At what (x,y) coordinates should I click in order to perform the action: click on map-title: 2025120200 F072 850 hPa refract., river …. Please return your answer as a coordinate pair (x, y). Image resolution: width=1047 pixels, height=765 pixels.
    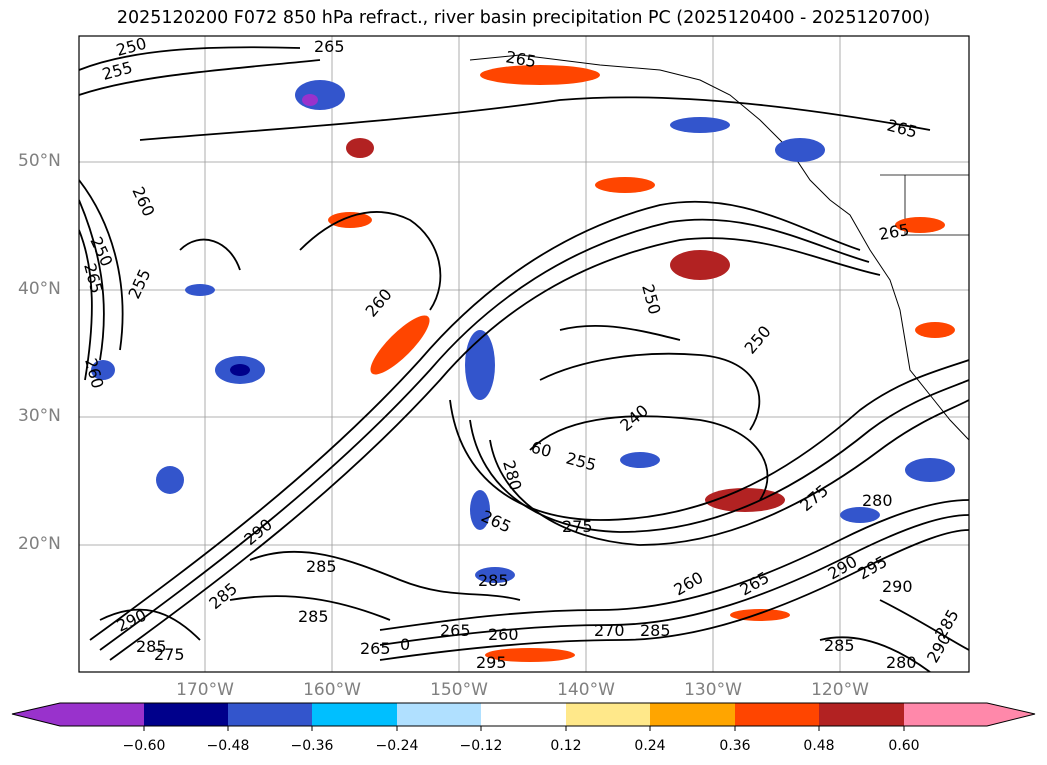
    Looking at the image, I should click on (523, 18).